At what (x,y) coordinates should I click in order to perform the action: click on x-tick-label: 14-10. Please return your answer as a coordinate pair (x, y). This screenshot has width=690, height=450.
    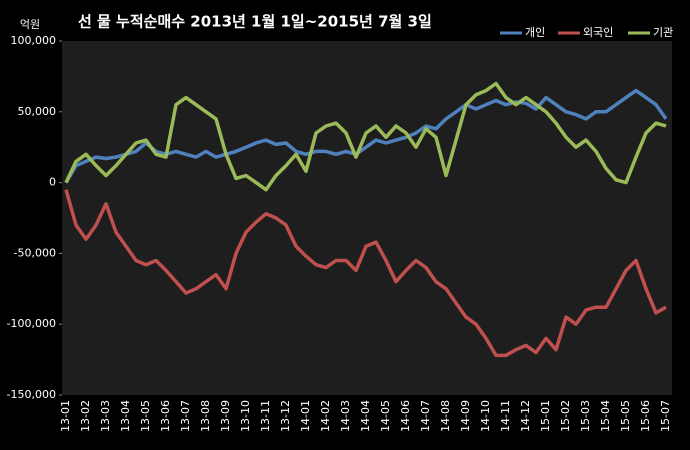
    Looking at the image, I should click on (485, 416).